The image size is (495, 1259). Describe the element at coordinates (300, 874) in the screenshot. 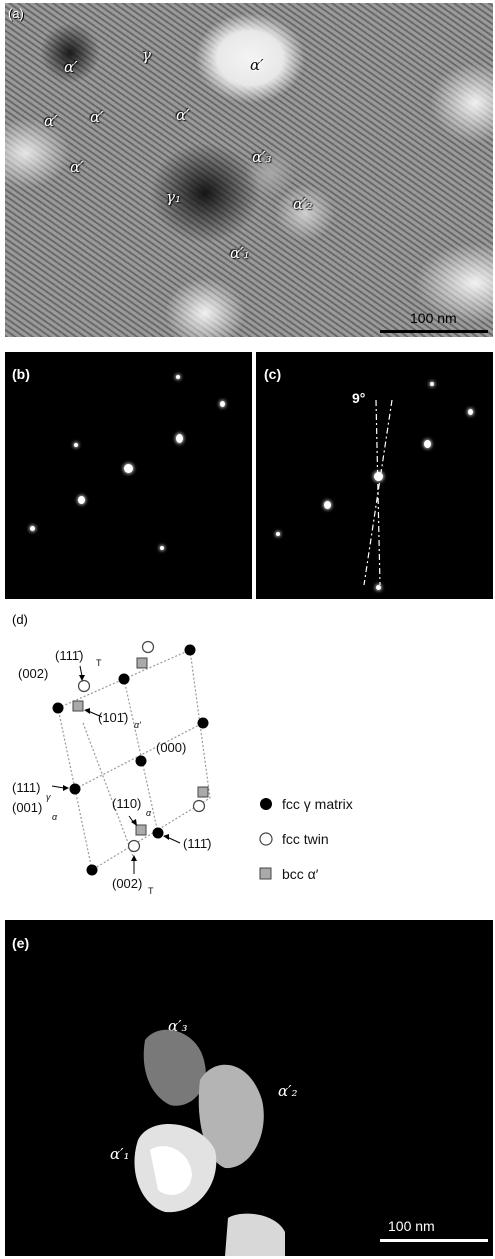

I see `legend-bcc: bcc α′` at that location.